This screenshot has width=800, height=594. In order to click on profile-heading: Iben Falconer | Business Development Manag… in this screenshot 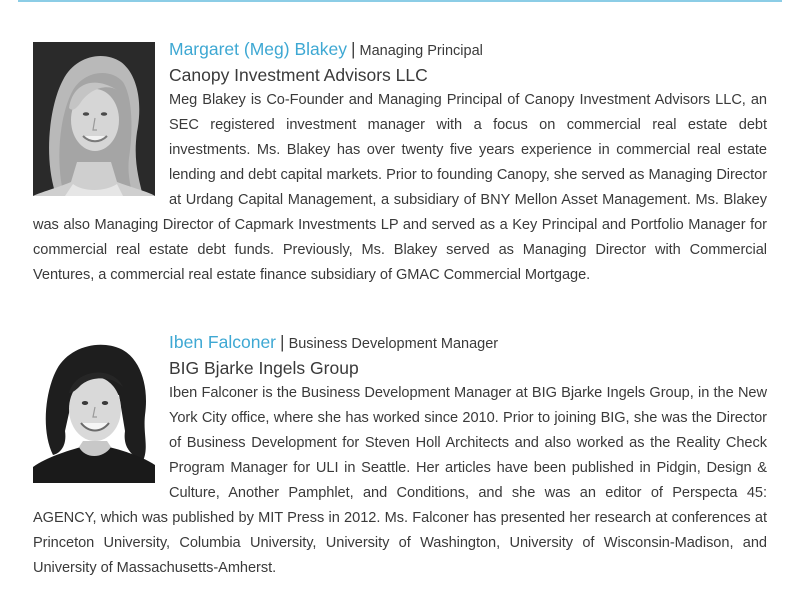, I will do `click(400, 343)`.